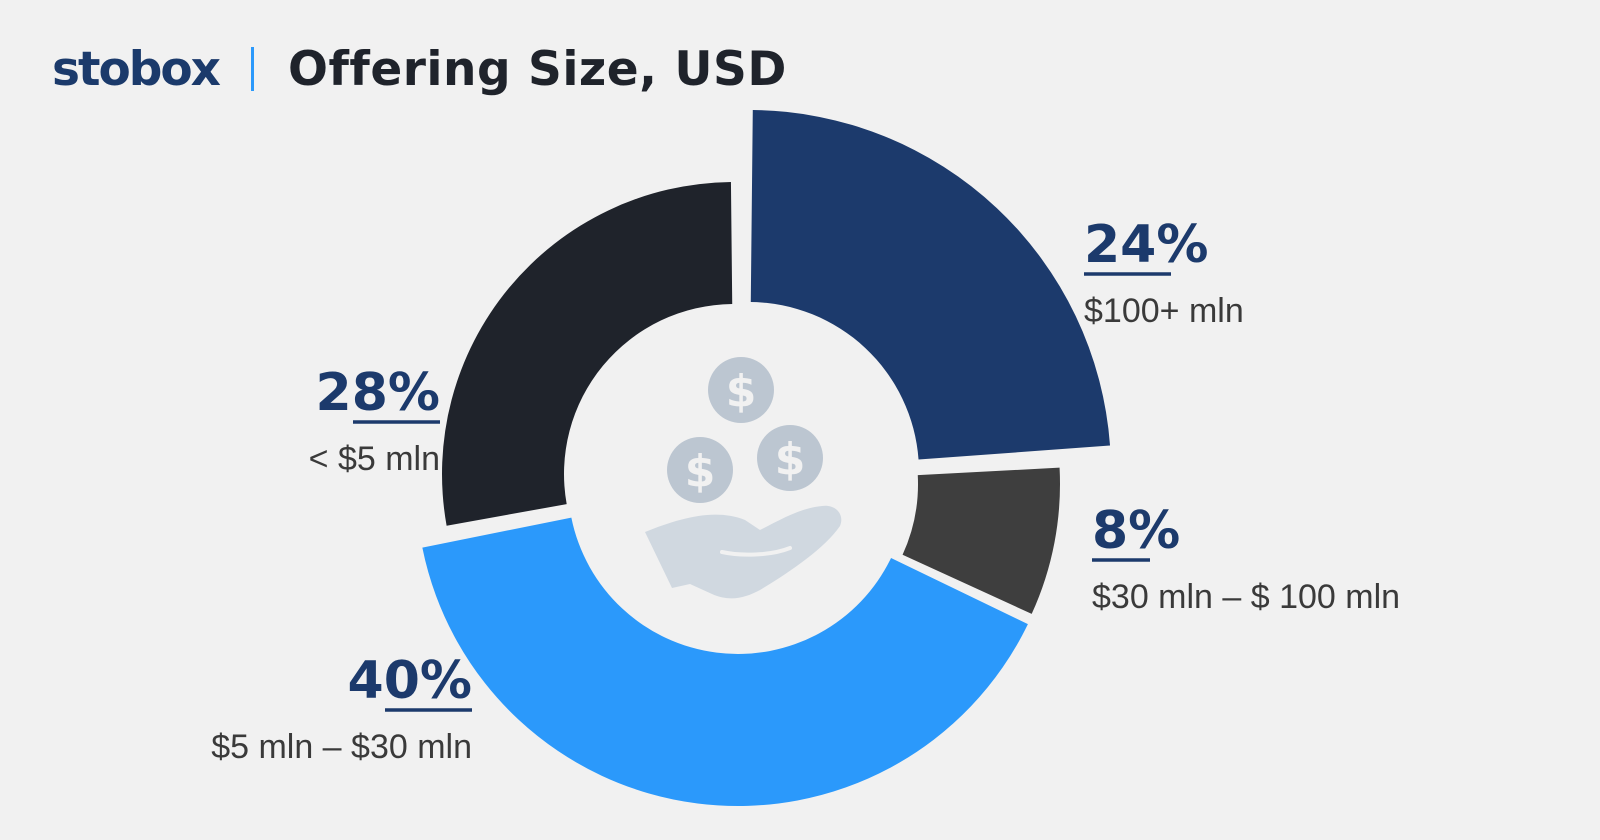  Describe the element at coordinates (537, 69) in the screenshot. I see `page-title: Offering Size, USD` at that location.